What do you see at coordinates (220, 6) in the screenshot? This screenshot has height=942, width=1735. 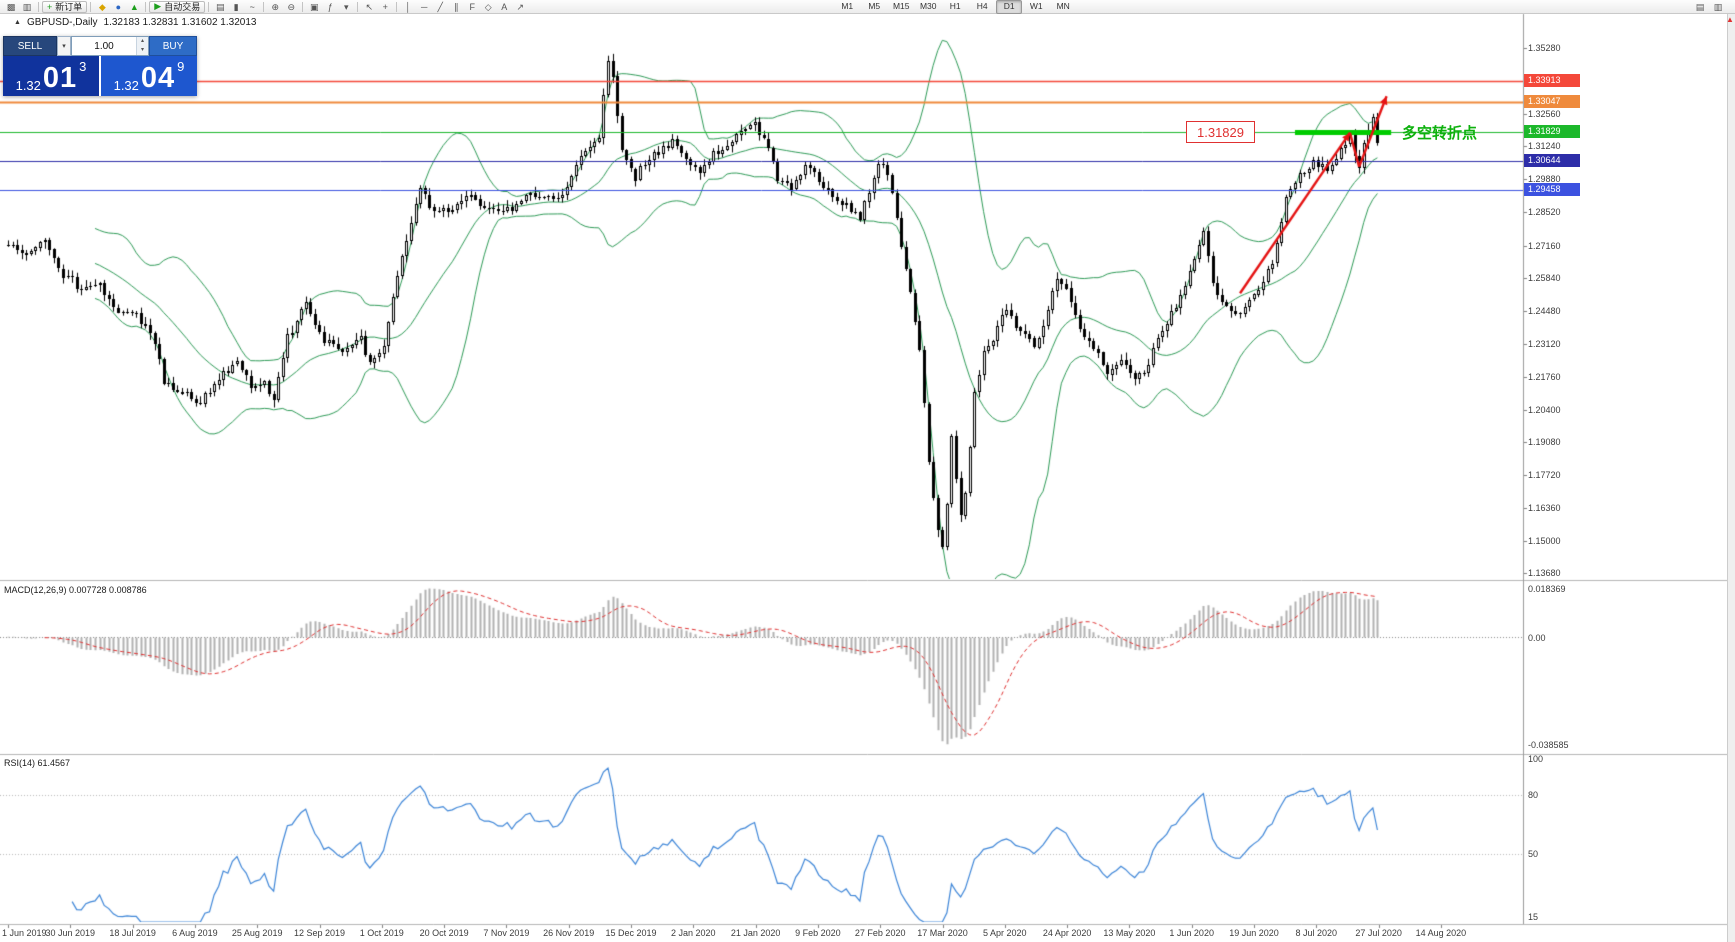 I see `bar-chart-icon: ▤` at bounding box center [220, 6].